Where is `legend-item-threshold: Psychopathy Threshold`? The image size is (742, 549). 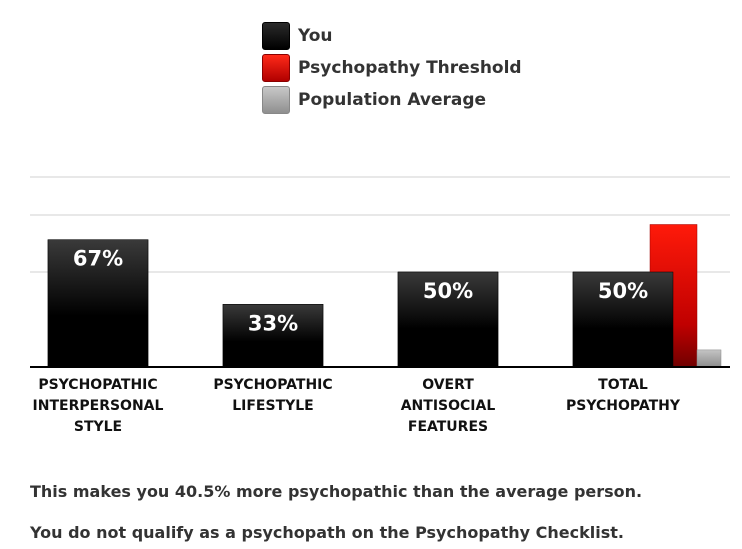 legend-item-threshold: Psychopathy Threshold is located at coordinates (392, 68).